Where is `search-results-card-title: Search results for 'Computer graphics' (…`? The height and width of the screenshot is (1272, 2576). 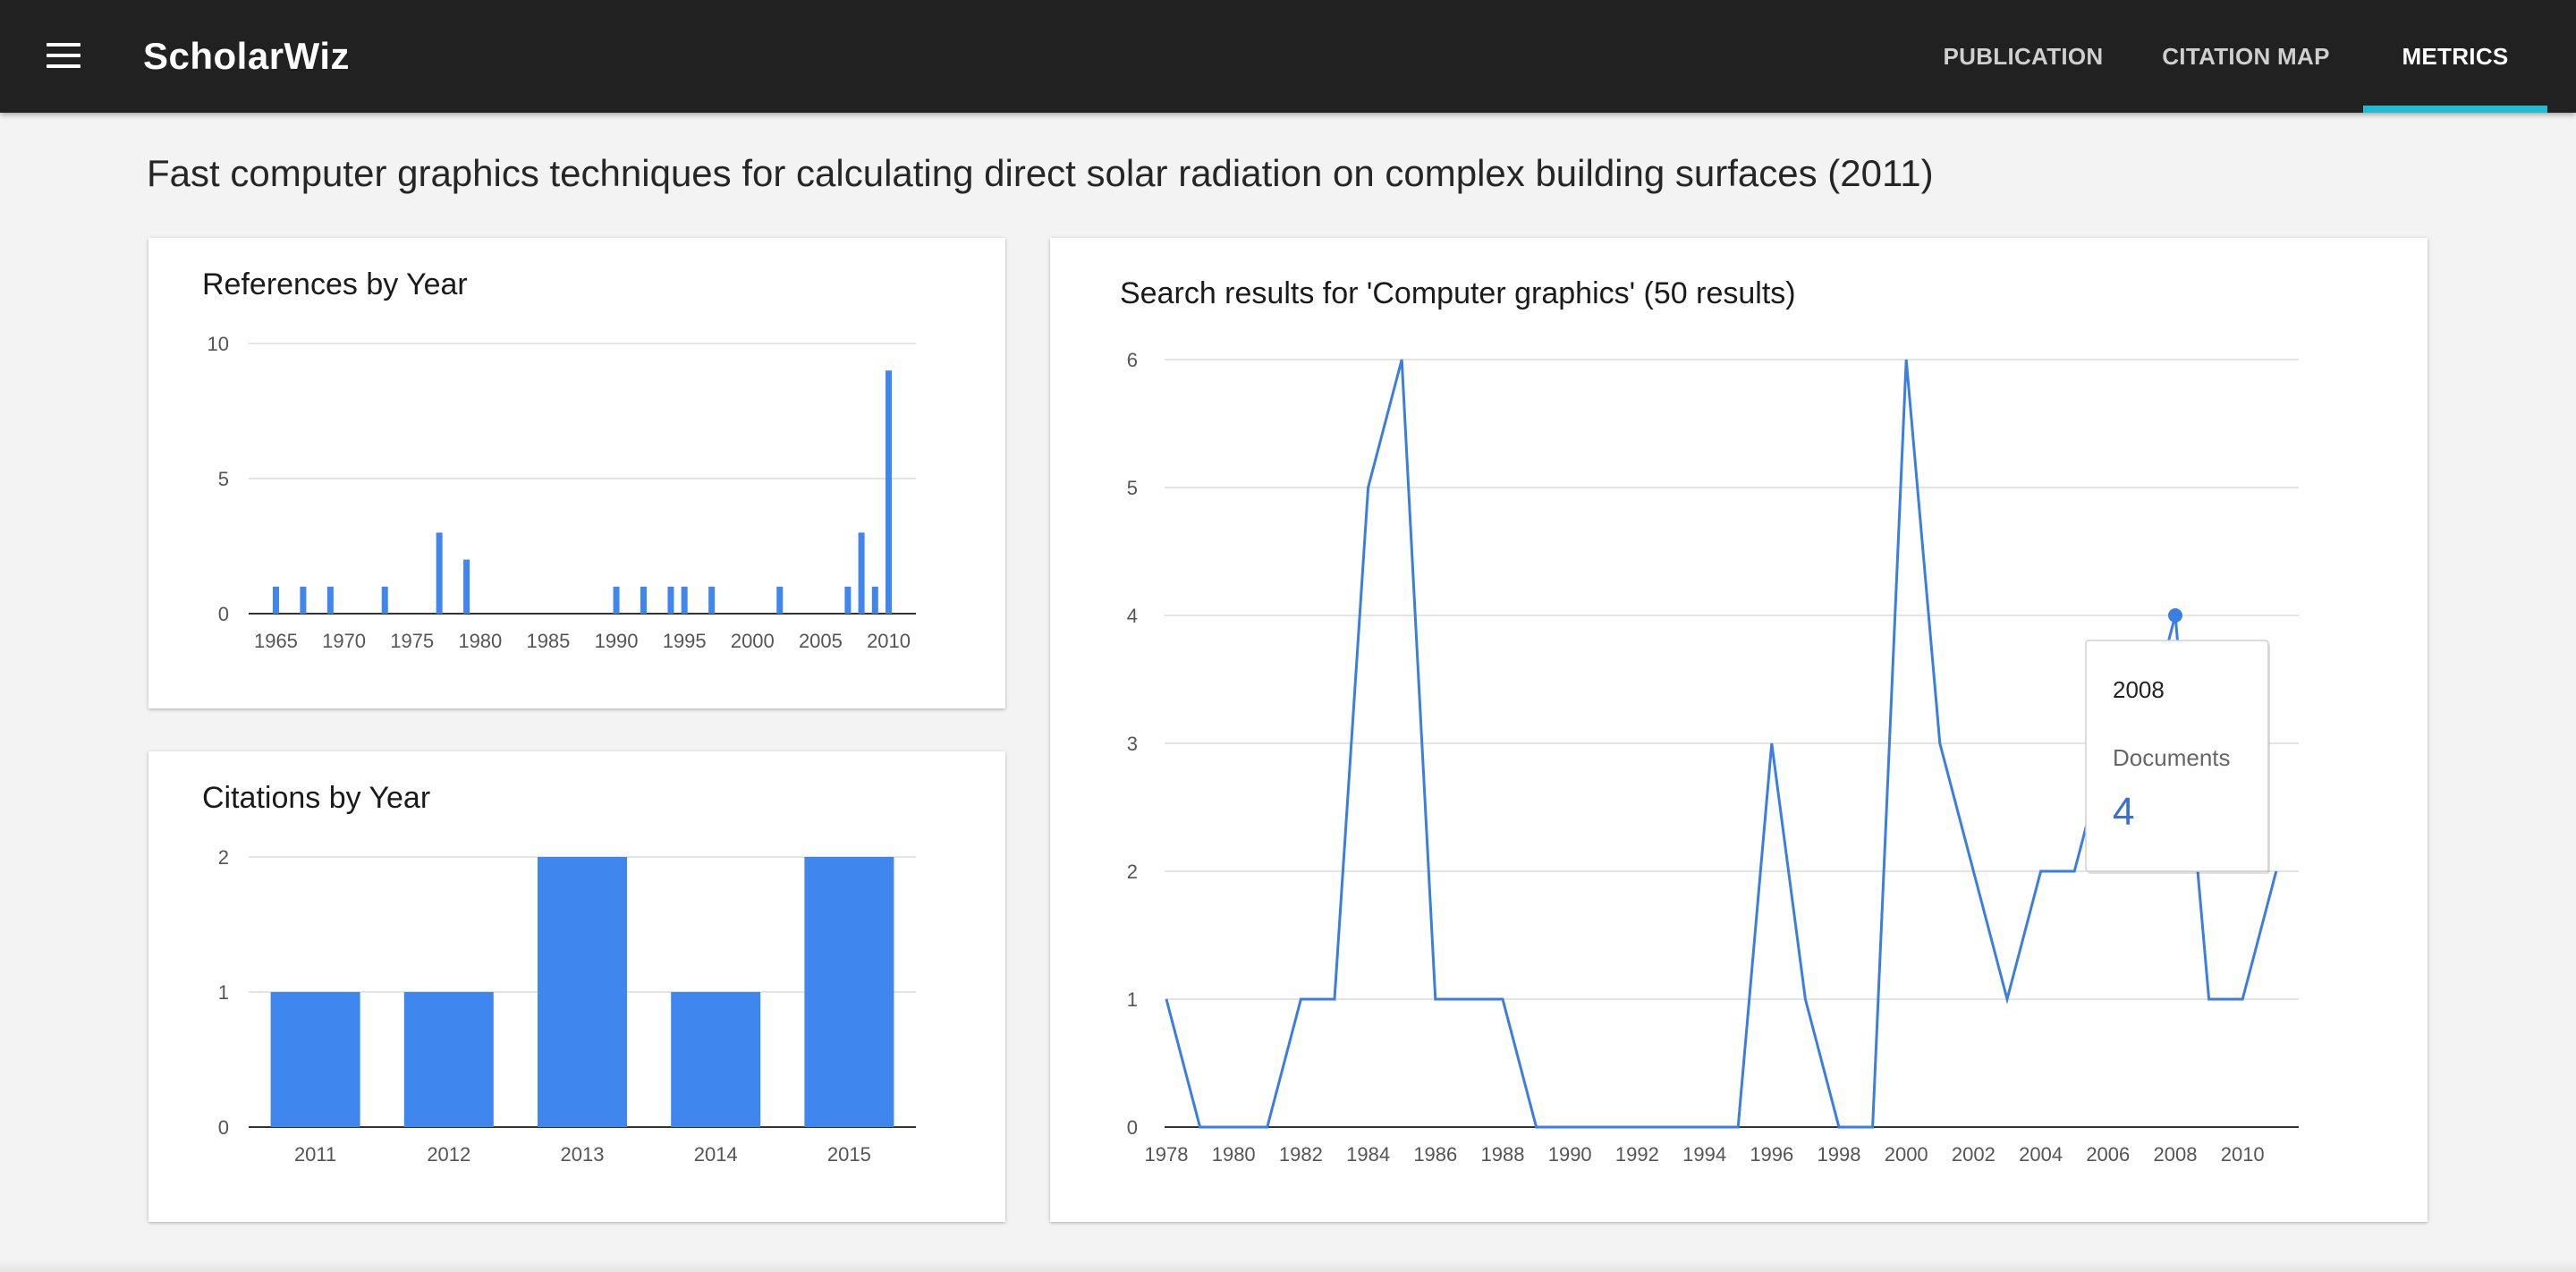
search-results-card-title: Search results for 'Computer graphics' (… is located at coordinates (1458, 293).